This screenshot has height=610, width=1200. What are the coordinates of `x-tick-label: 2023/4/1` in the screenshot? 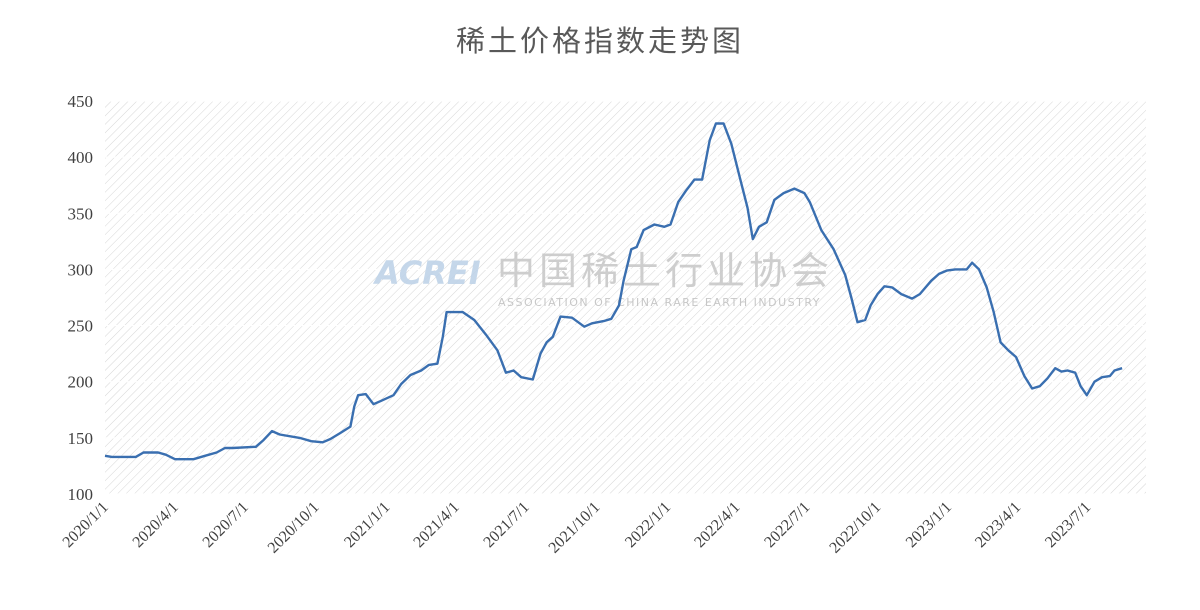 It's located at (998, 525).